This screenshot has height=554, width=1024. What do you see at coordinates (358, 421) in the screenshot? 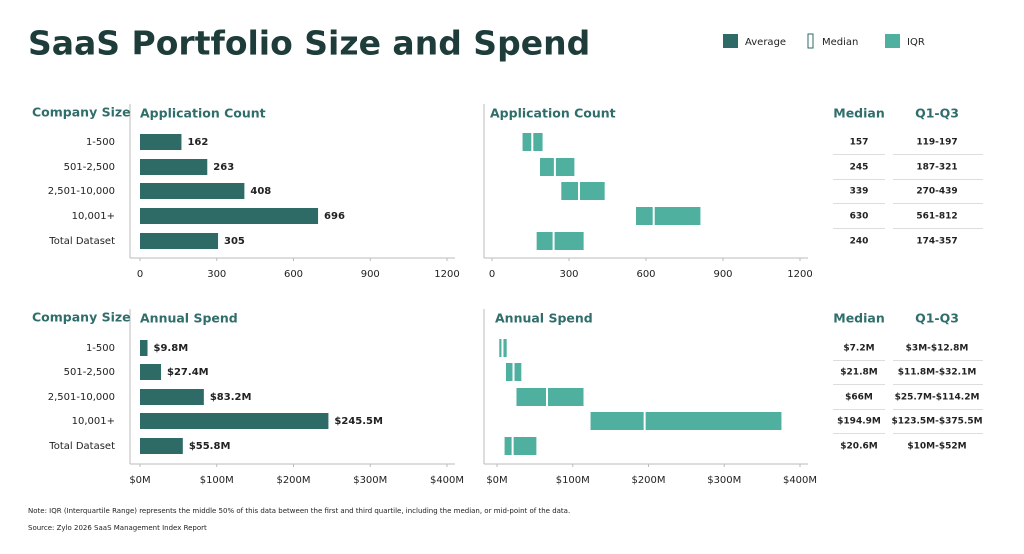
I see `value-label: $245.5M` at bounding box center [358, 421].